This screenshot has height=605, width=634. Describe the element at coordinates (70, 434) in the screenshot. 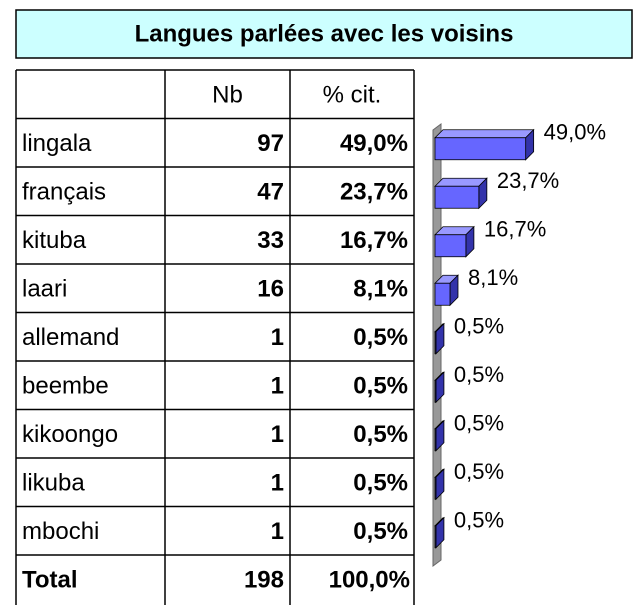

I see `row-label: kikoongo` at that location.